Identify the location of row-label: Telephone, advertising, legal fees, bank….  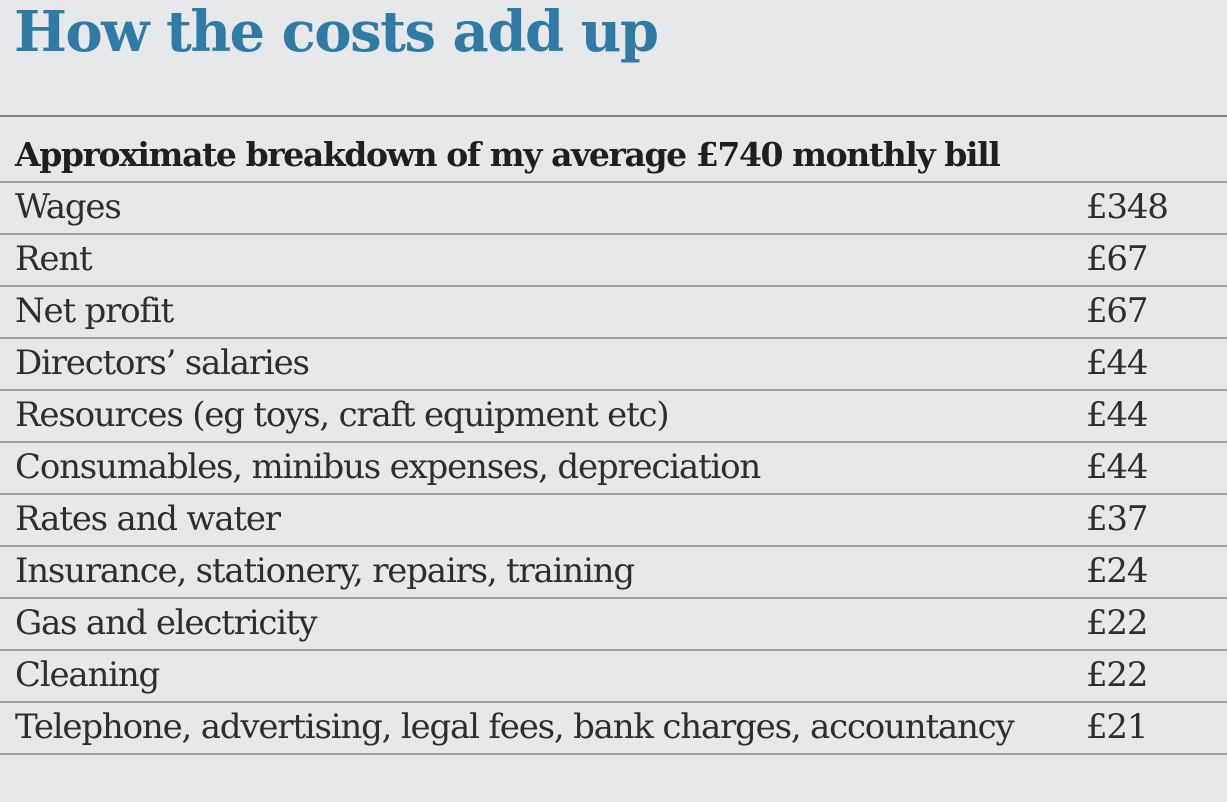
(515, 727).